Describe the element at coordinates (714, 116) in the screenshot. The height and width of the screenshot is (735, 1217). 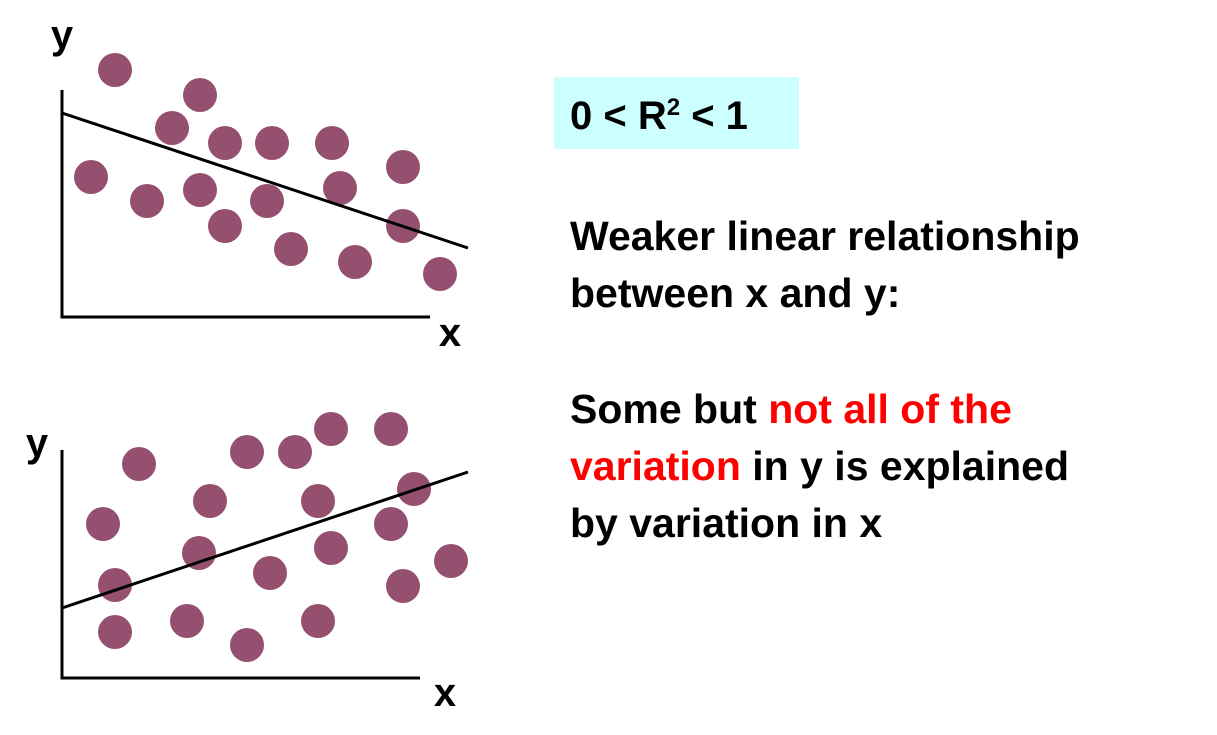
I see `formula-tail: < 1` at that location.